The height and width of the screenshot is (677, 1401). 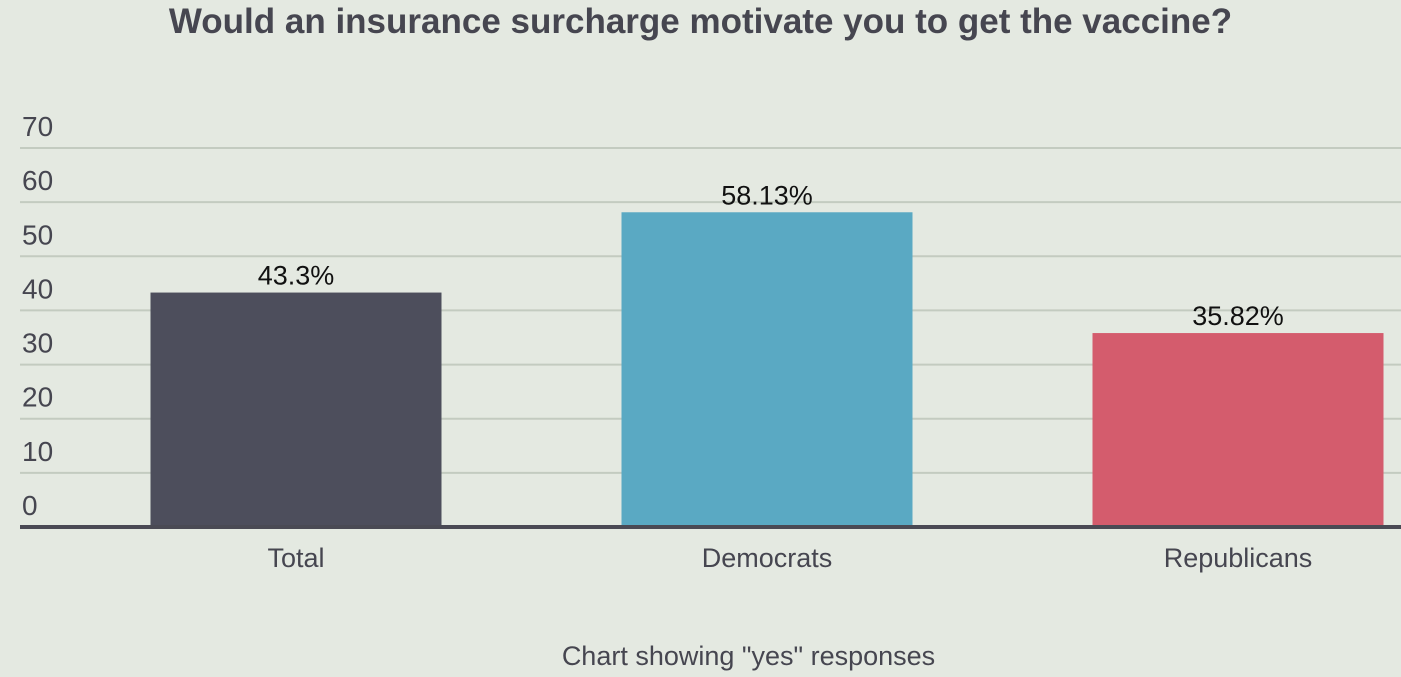 I want to click on x-tick-label-republicans: Republicans, so click(x=1238, y=558).